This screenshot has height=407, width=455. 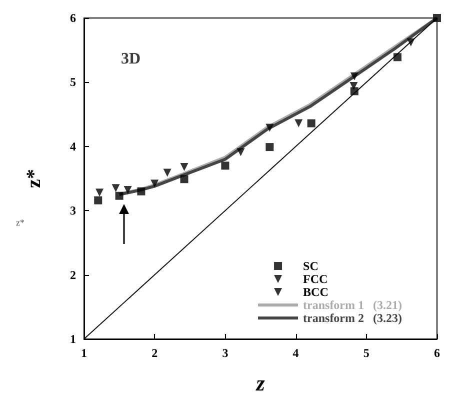 What do you see at coordinates (295, 353) in the screenshot?
I see `x-tick-label: 4` at bounding box center [295, 353].